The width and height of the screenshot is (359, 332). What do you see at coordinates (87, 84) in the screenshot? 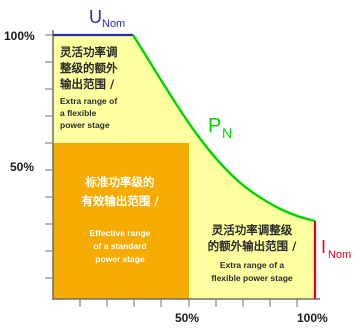
I see `flexible-top-cn-line-3: 输出范围 /` at bounding box center [87, 84].